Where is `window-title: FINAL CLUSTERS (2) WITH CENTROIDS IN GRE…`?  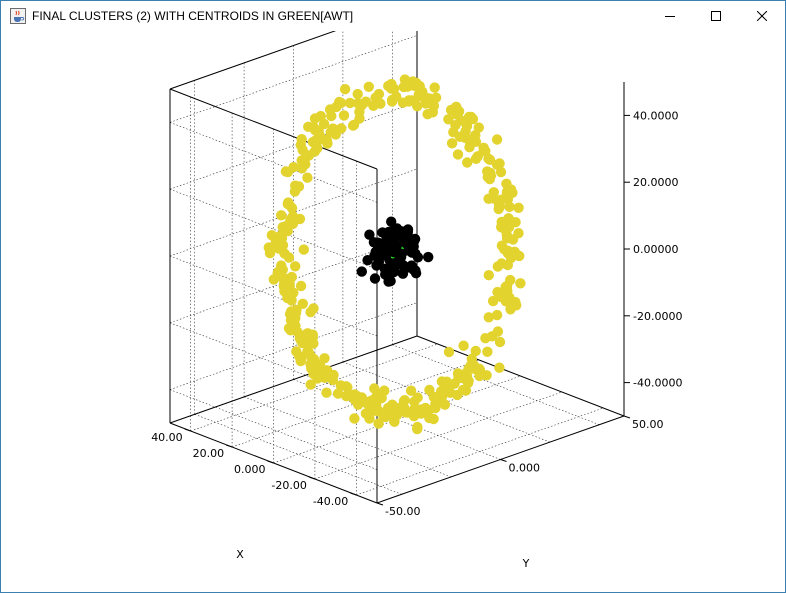 window-title: FINAL CLUSTERS (2) WITH CENTROIDS IN GRE… is located at coordinates (193, 16).